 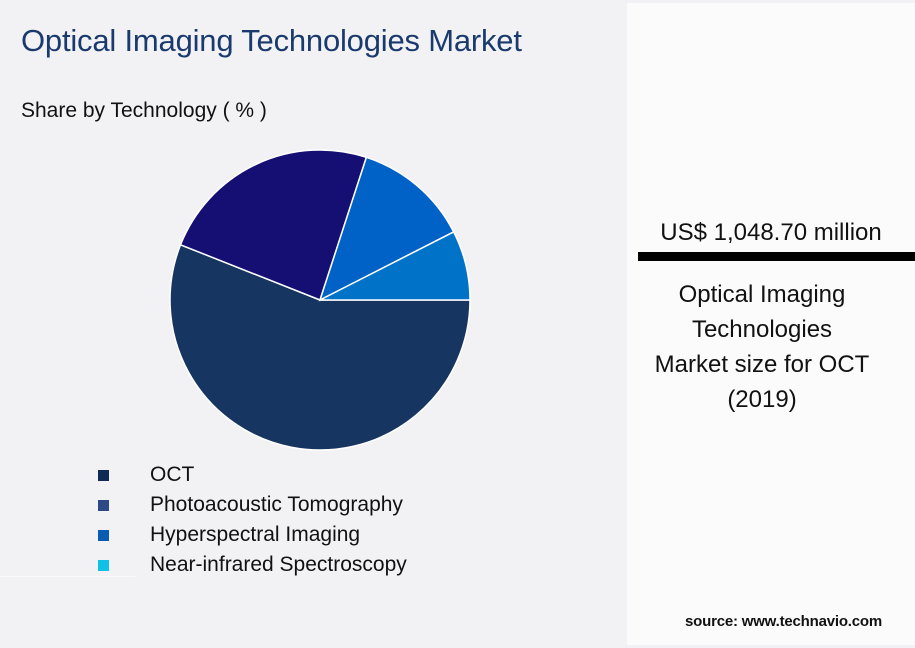 I want to click on kpi-caption-line: Optical Imaging, so click(x=762, y=294).